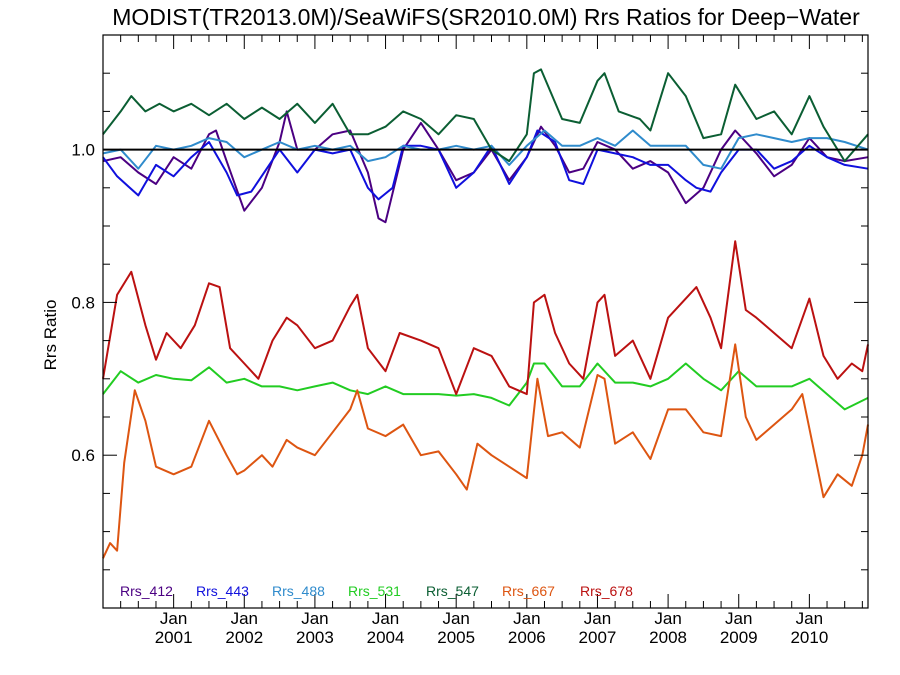 The image size is (900, 675). Describe the element at coordinates (50, 335) in the screenshot. I see `y-axis-label: Rrs Ratio` at that location.